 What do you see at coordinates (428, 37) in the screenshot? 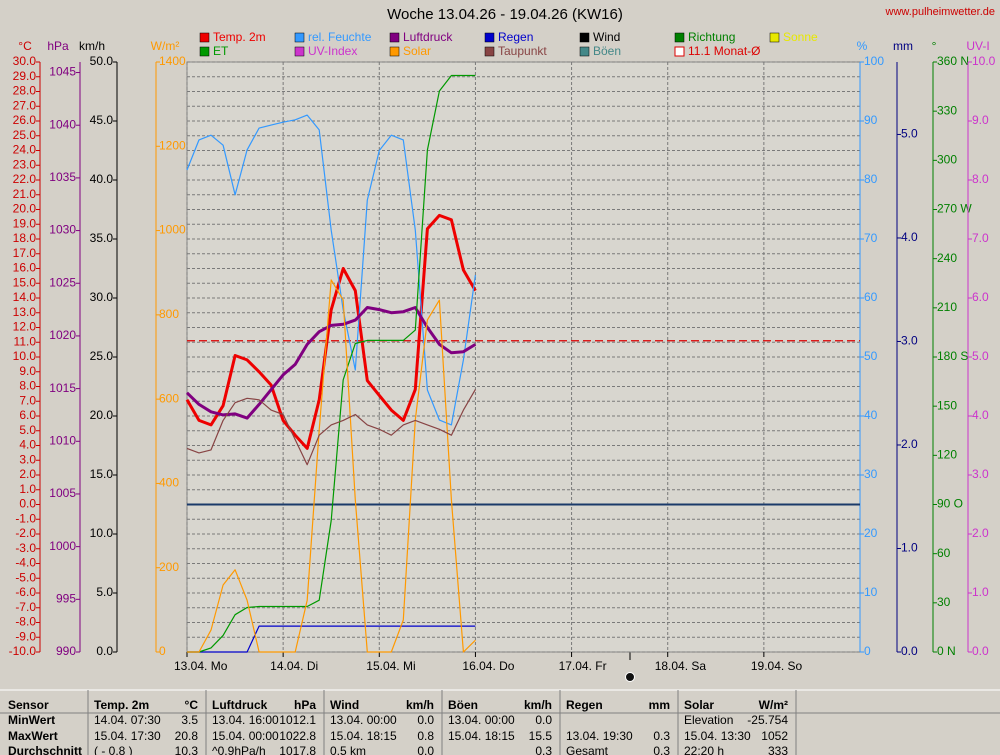
I see `legend-label: Luftdruck` at bounding box center [428, 37].